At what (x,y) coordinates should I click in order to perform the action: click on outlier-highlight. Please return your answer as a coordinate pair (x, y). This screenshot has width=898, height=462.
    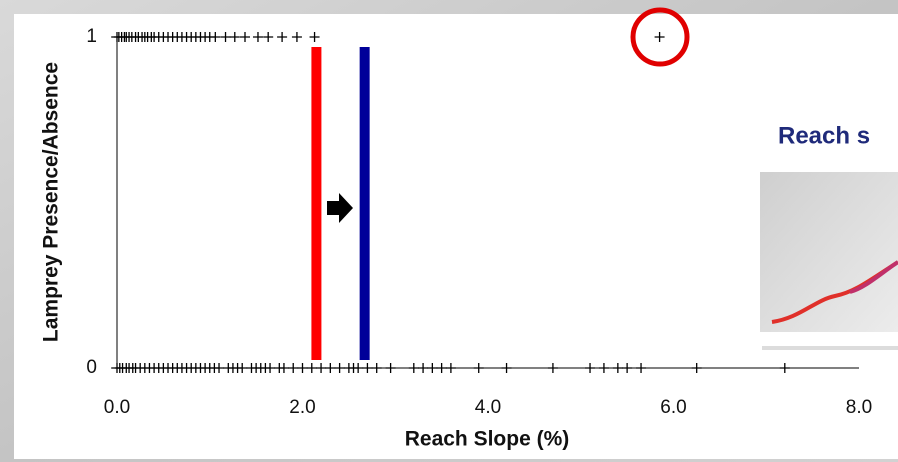
    Looking at the image, I should click on (660, 37).